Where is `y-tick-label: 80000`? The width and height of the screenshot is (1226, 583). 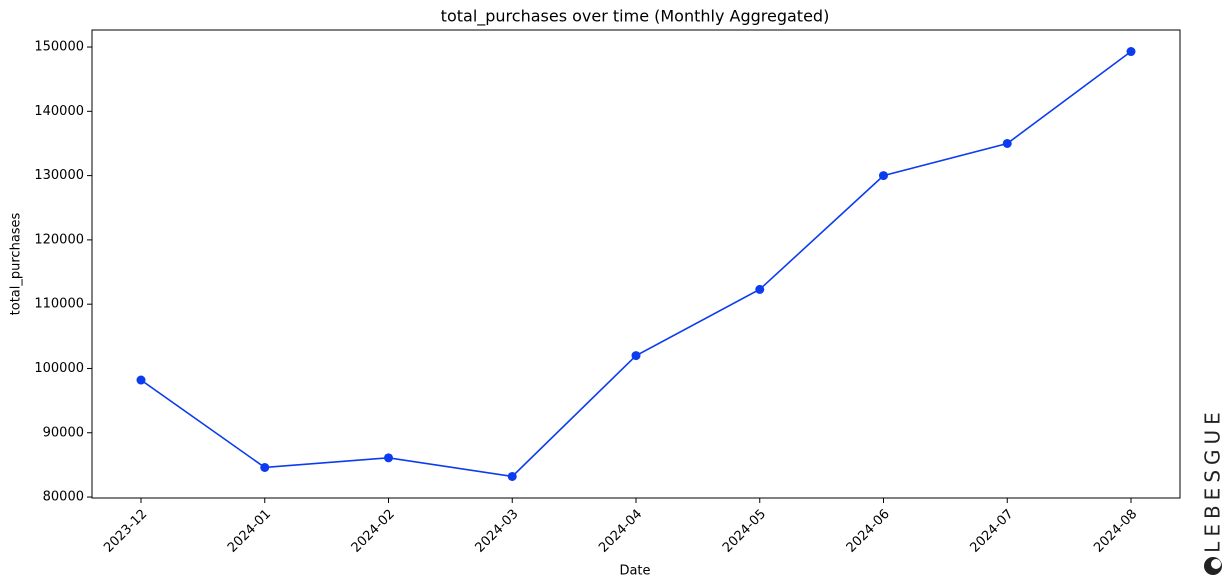 y-tick-label: 80000 is located at coordinates (63, 497).